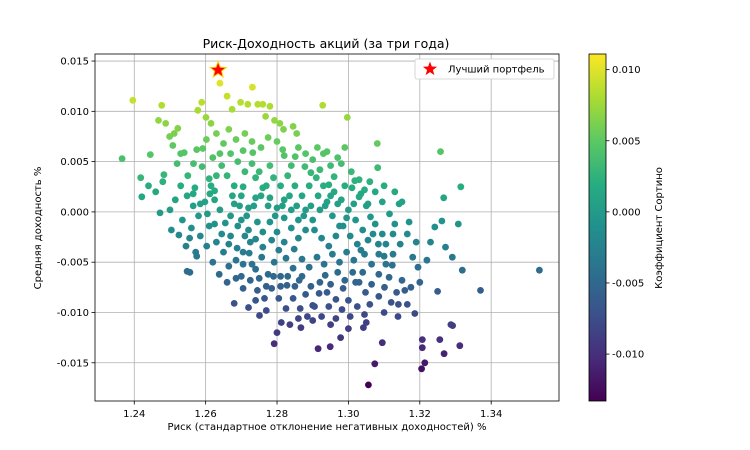 This screenshot has width=750, height=450. I want to click on best-portfolio-layer, so click(218, 69).